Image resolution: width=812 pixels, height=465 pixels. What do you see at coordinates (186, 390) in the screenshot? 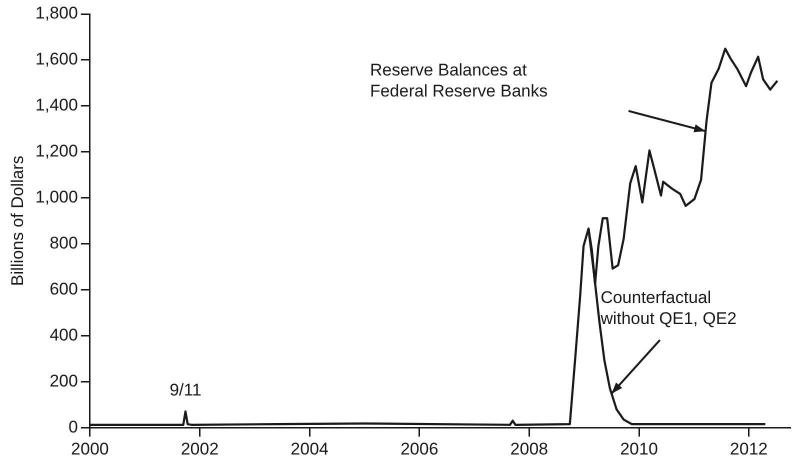
I see `annotation: 9/11` at bounding box center [186, 390].